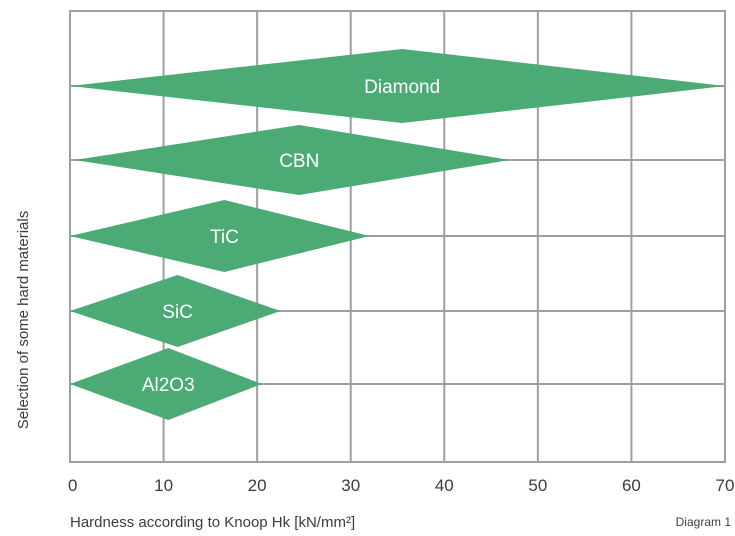 This screenshot has height=536, width=735. Describe the element at coordinates (163, 485) in the screenshot. I see `x-tick-label: 10` at that location.